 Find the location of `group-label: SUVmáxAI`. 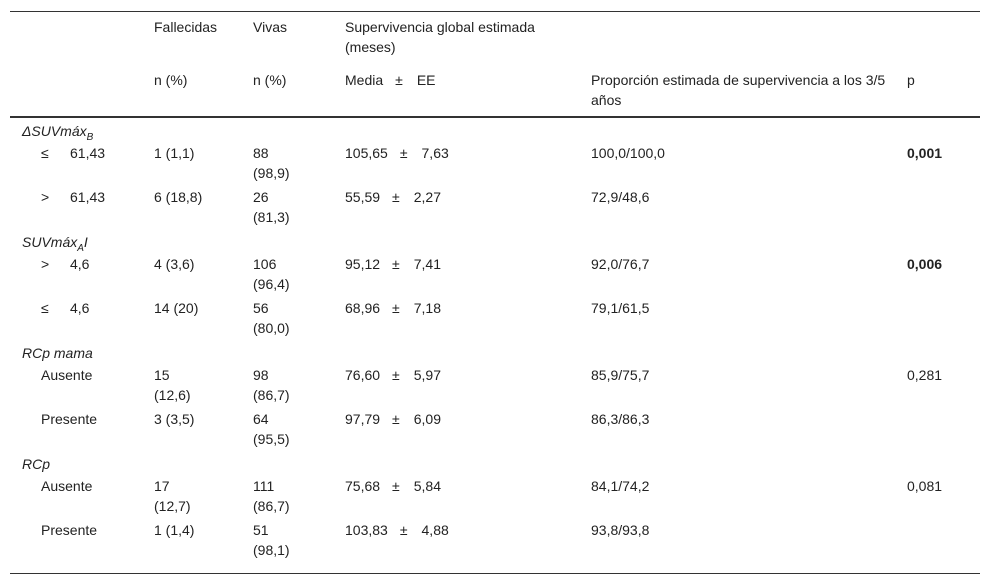

group-label: SUVmáxAI is located at coordinates (55, 245).